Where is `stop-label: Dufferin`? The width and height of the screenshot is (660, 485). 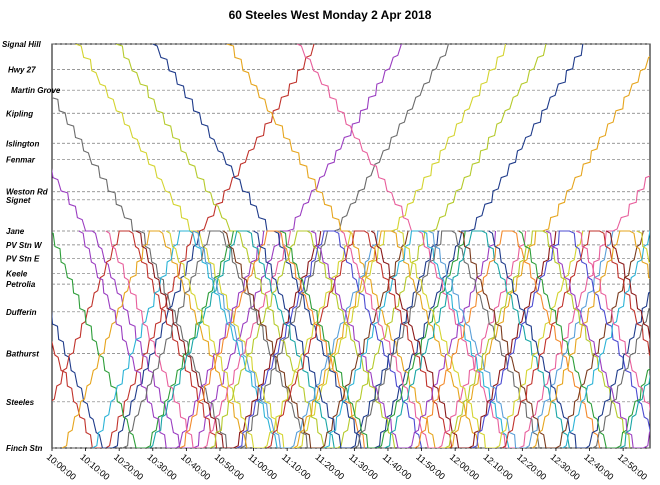 stop-label: Dufferin is located at coordinates (21, 312).